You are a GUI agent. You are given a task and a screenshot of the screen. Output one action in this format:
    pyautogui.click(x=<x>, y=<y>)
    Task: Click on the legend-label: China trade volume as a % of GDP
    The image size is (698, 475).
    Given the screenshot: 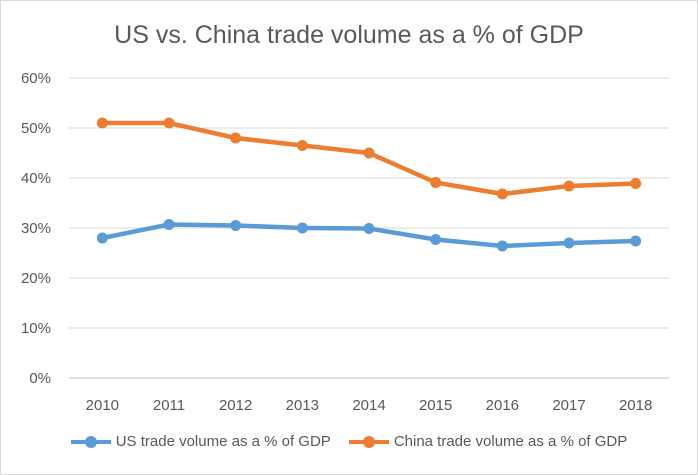 What is the action you would take?
    pyautogui.click(x=510, y=441)
    